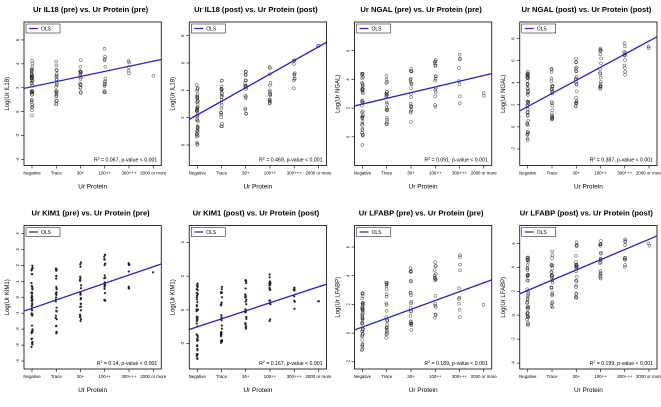 This screenshot has height=407, width=661. What do you see at coordinates (411, 173) in the screenshot?
I see `x-tick-label: 30+` at bounding box center [411, 173].